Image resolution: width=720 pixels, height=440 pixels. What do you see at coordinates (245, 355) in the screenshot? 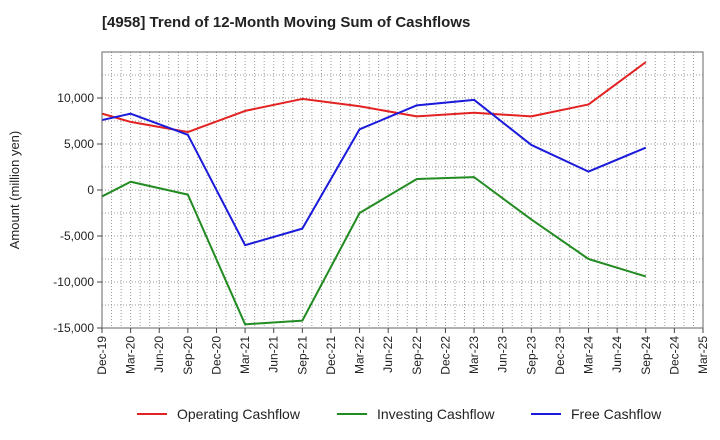
I see `x-tick-label: Mar-21` at bounding box center [245, 355].